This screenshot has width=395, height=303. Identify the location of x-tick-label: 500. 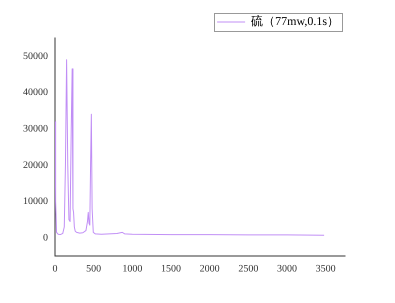
(94, 269).